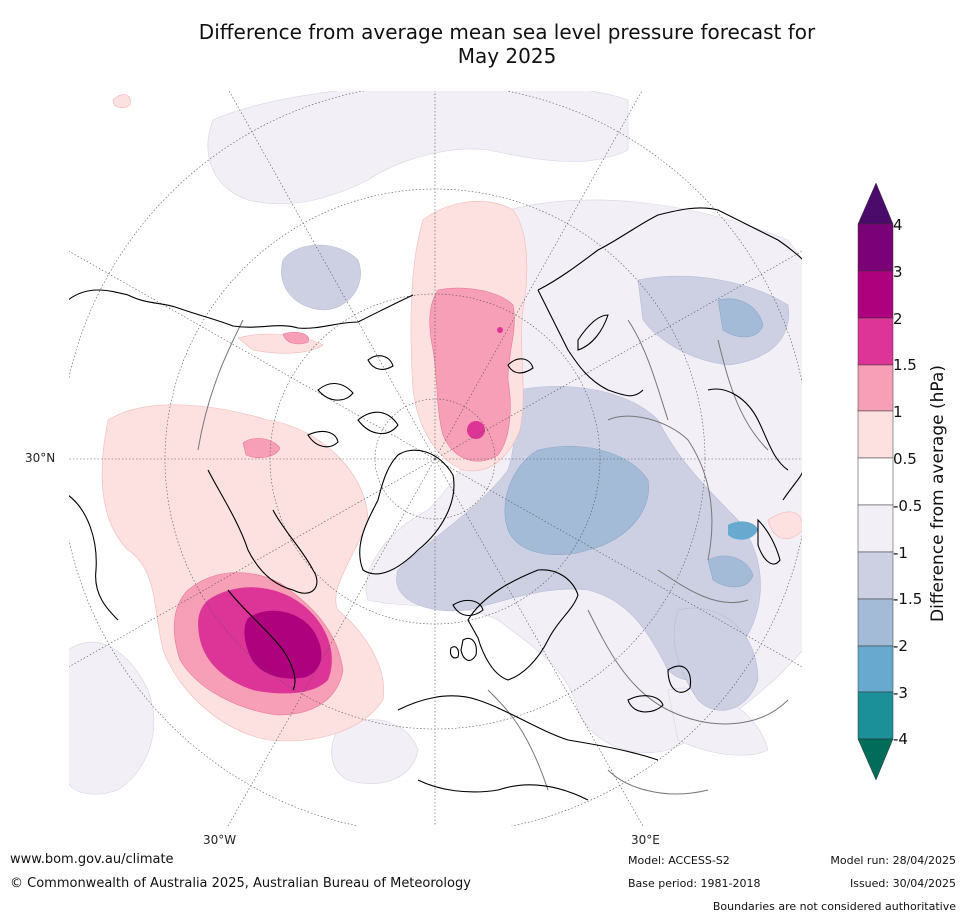  I want to click on colorbar-swatch-1-1.5, so click(875, 388).